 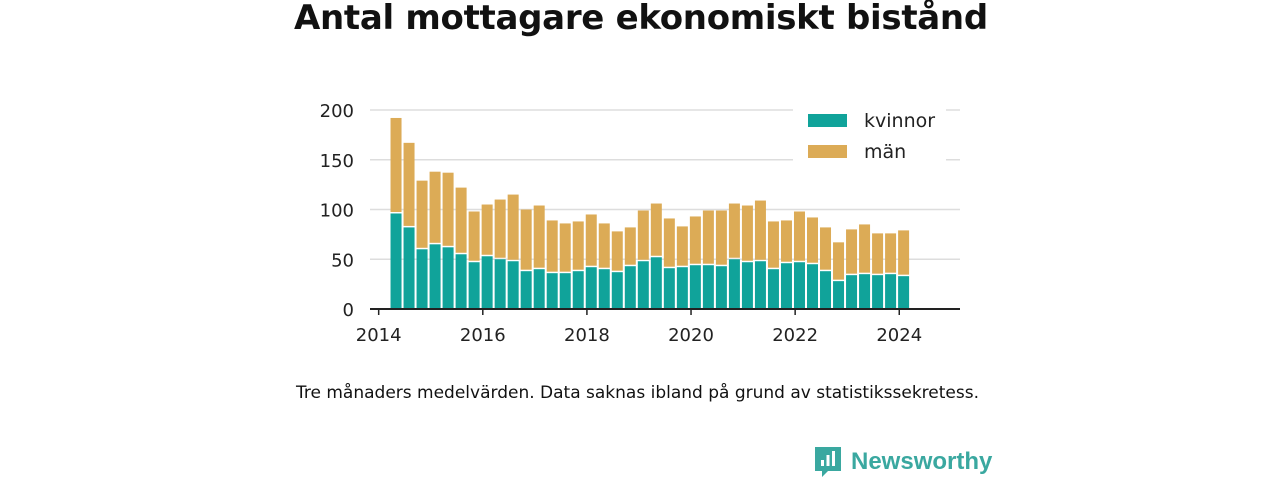 I want to click on y-tick-label: 200, so click(x=337, y=111).